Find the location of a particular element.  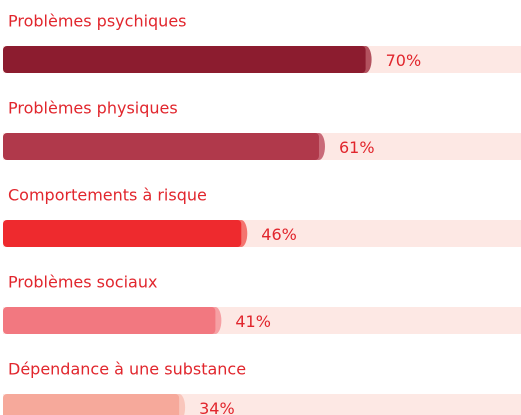

category-label: Problèmes sociaux is located at coordinates (82, 282).